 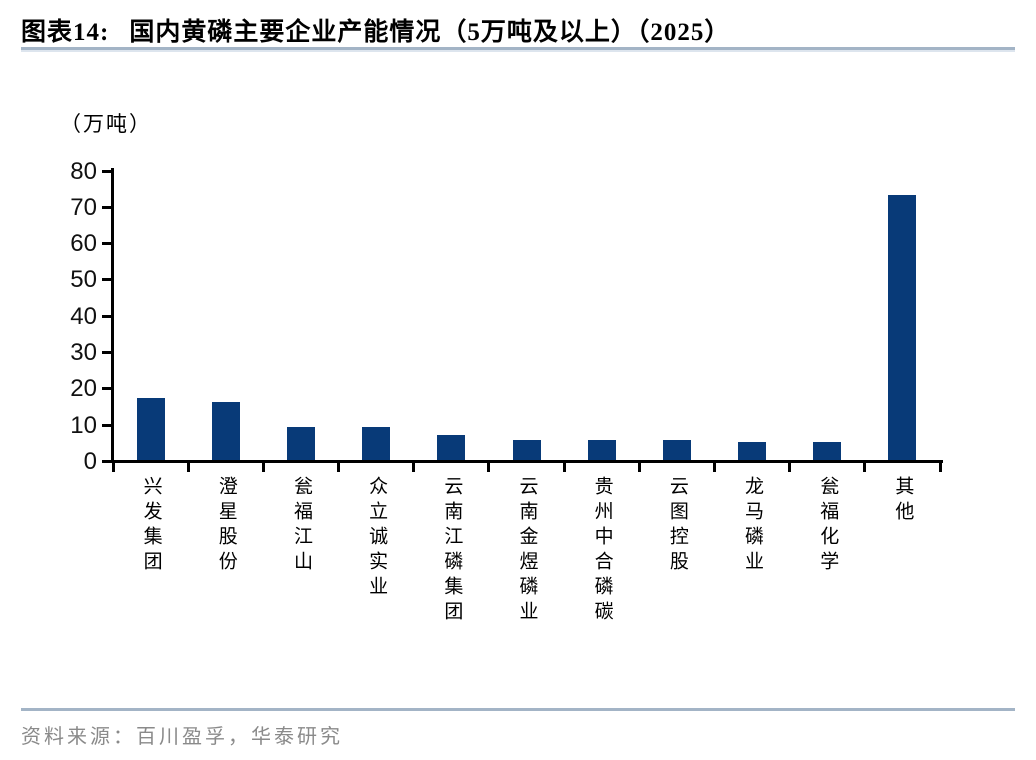 What do you see at coordinates (377, 538) in the screenshot?
I see `x-axis-label: 众立诚实业` at bounding box center [377, 538].